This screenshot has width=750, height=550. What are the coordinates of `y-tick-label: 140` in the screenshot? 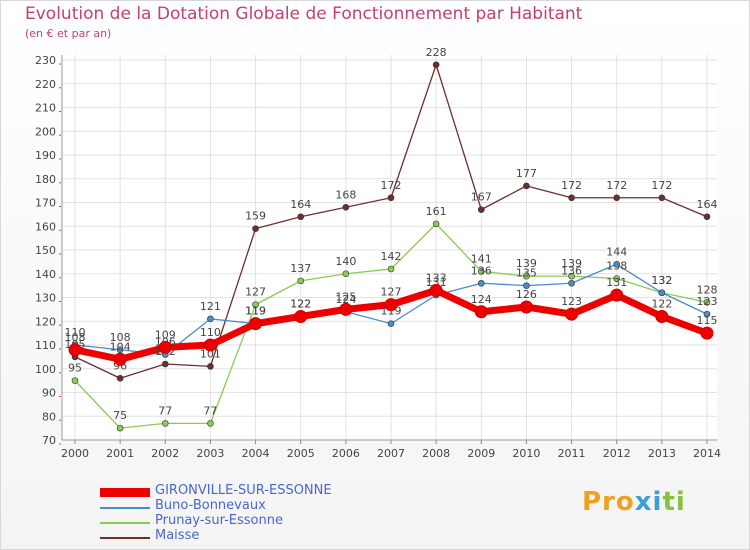 It's located at (45, 274).